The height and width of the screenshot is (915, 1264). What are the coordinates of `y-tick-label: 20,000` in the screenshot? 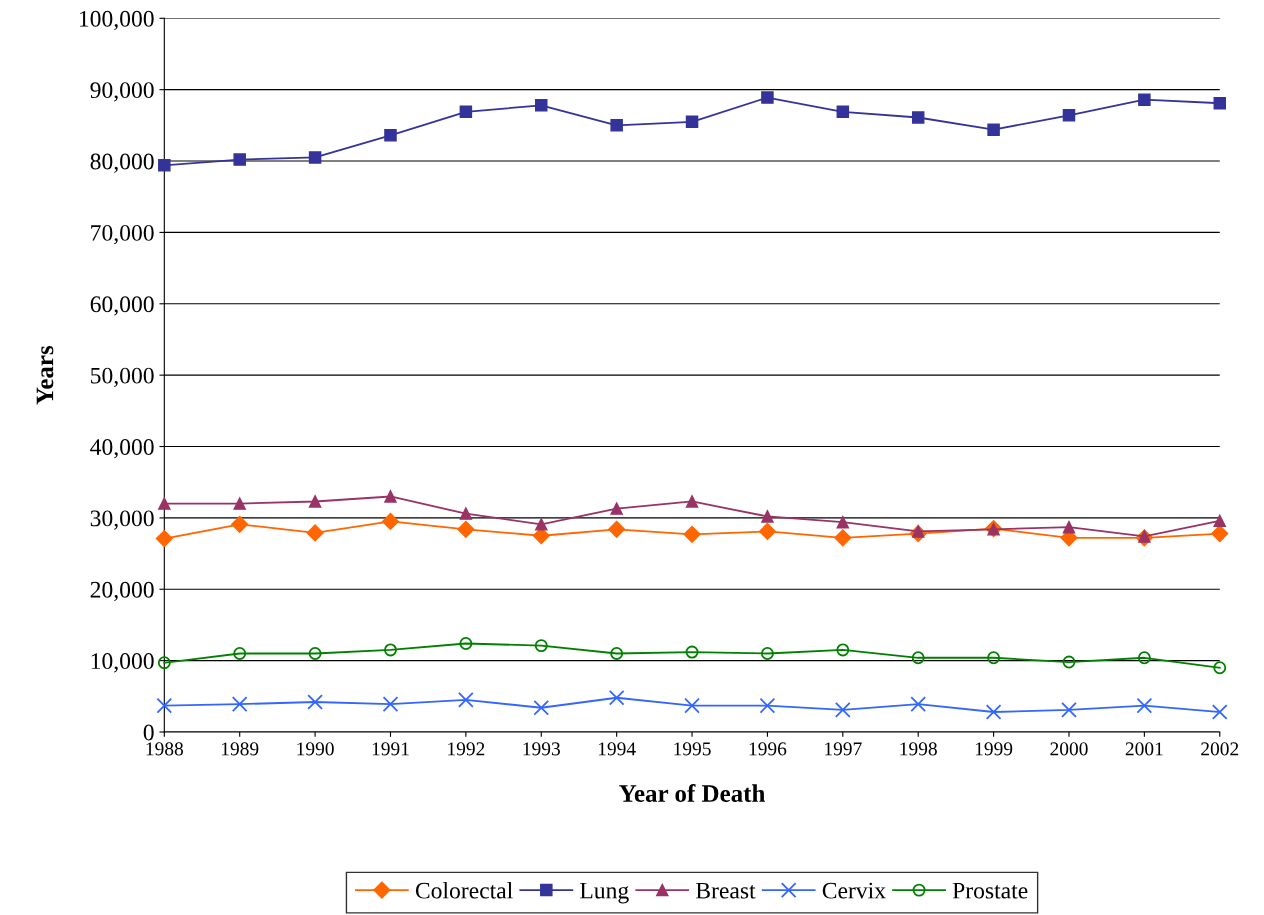 It's located at (122, 591).